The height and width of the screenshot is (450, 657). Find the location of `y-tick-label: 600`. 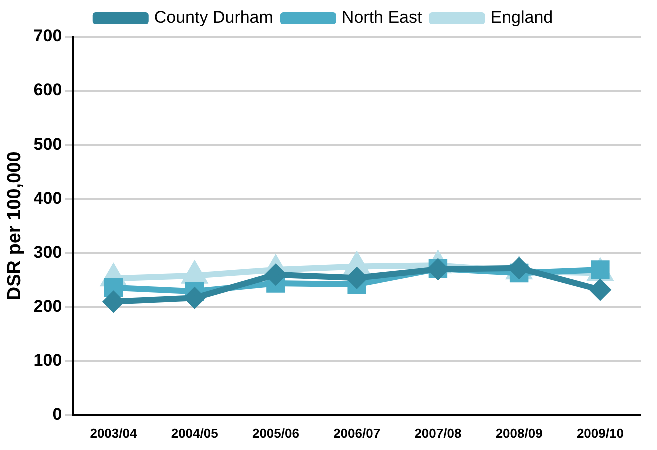

y-tick-label: 600 is located at coordinates (48, 90).